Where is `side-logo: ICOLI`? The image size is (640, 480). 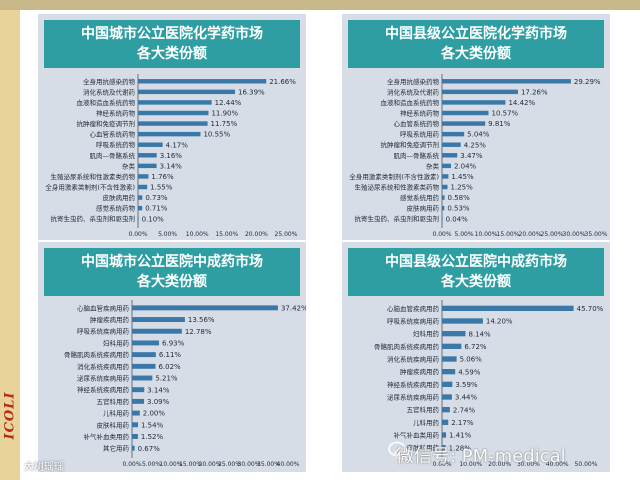
side-logo: ICOLI is located at coordinates (10, 415).